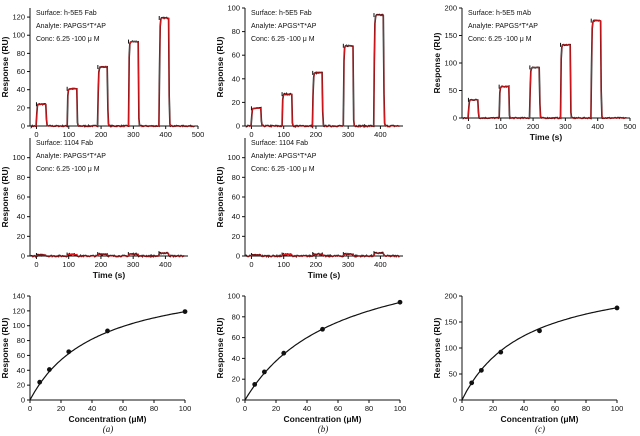 This screenshot has height=436, width=640. What do you see at coordinates (71, 156) in the screenshot?
I see `panel-annotation: Analyte: PAPGS*T*AP` at bounding box center [71, 156].